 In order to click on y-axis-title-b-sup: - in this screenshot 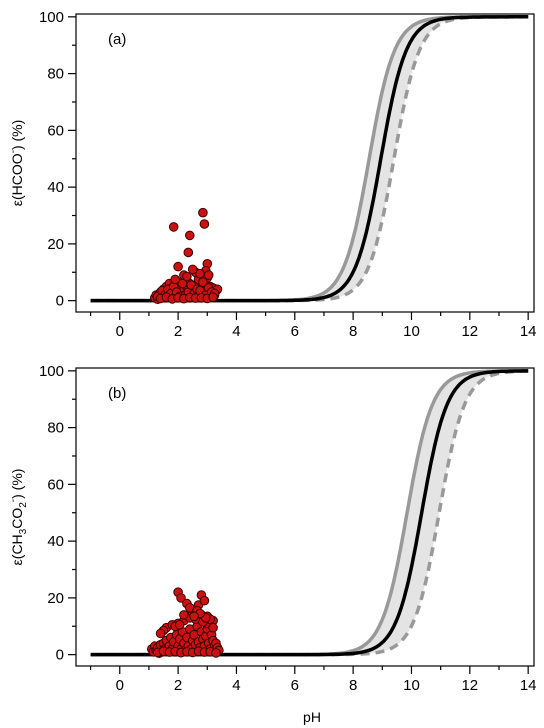, I will do `click(13, 500)`.